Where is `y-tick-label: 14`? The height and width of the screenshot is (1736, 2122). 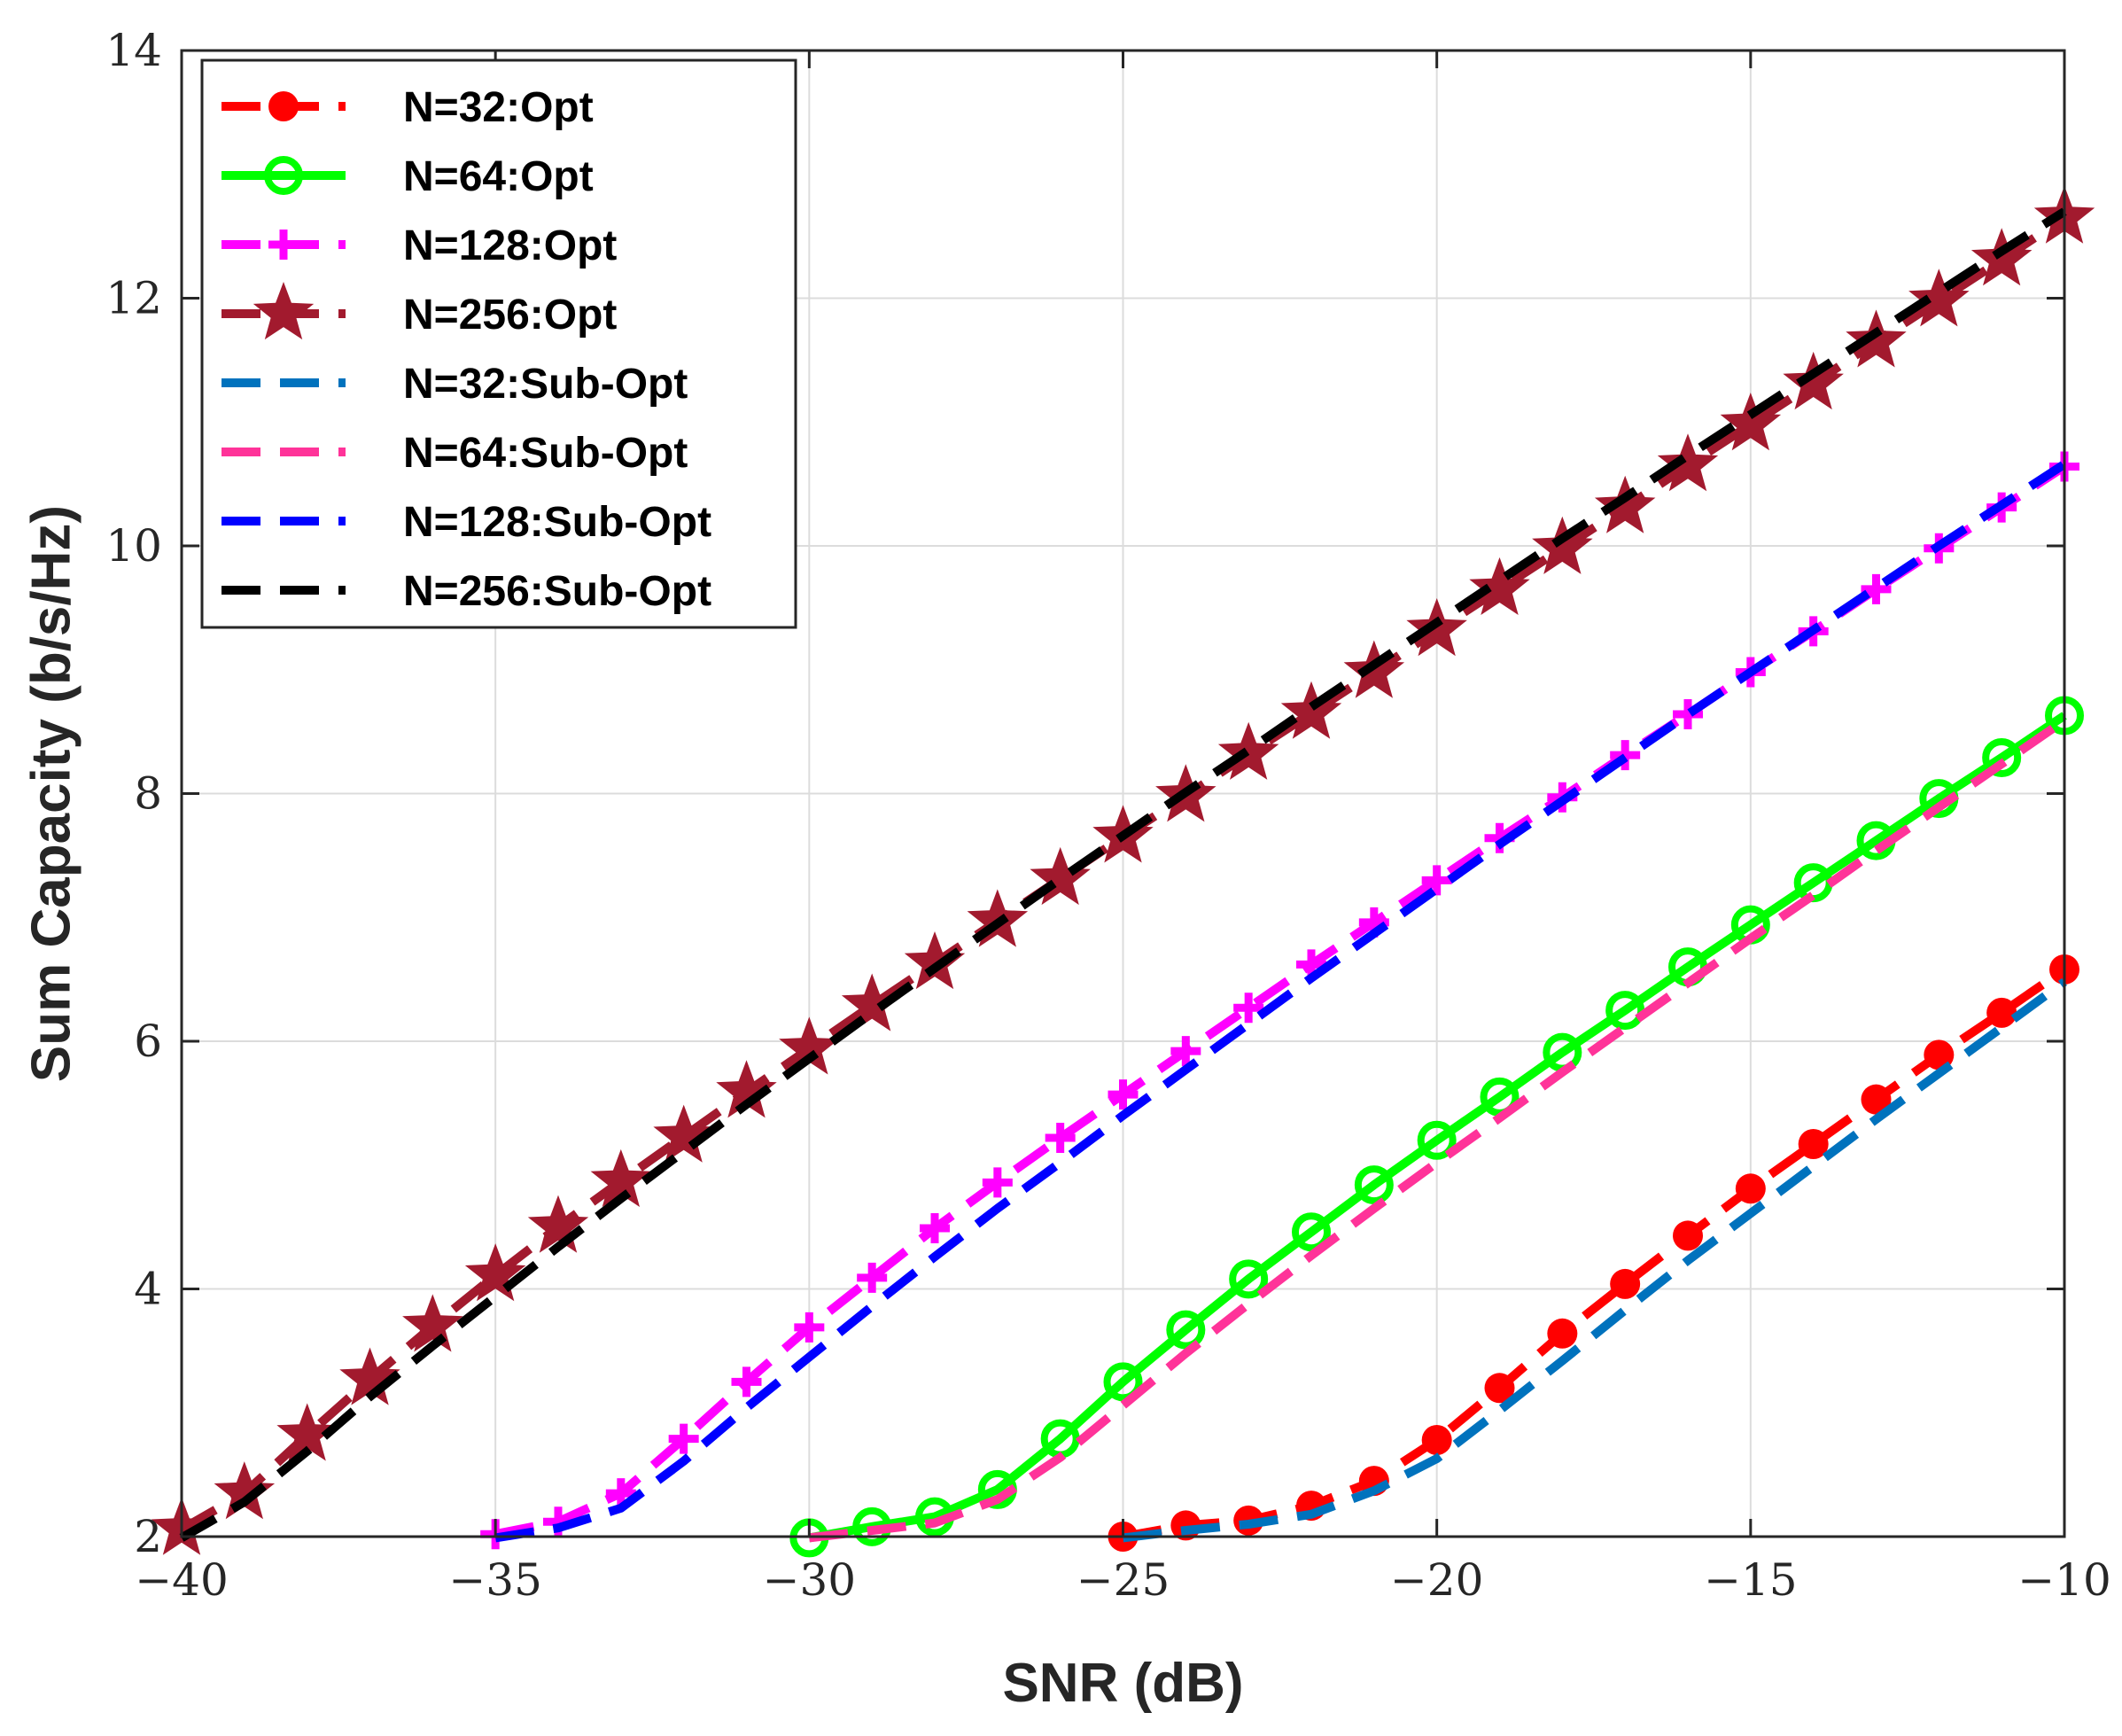 y-tick-label: 14 is located at coordinates (133, 50).